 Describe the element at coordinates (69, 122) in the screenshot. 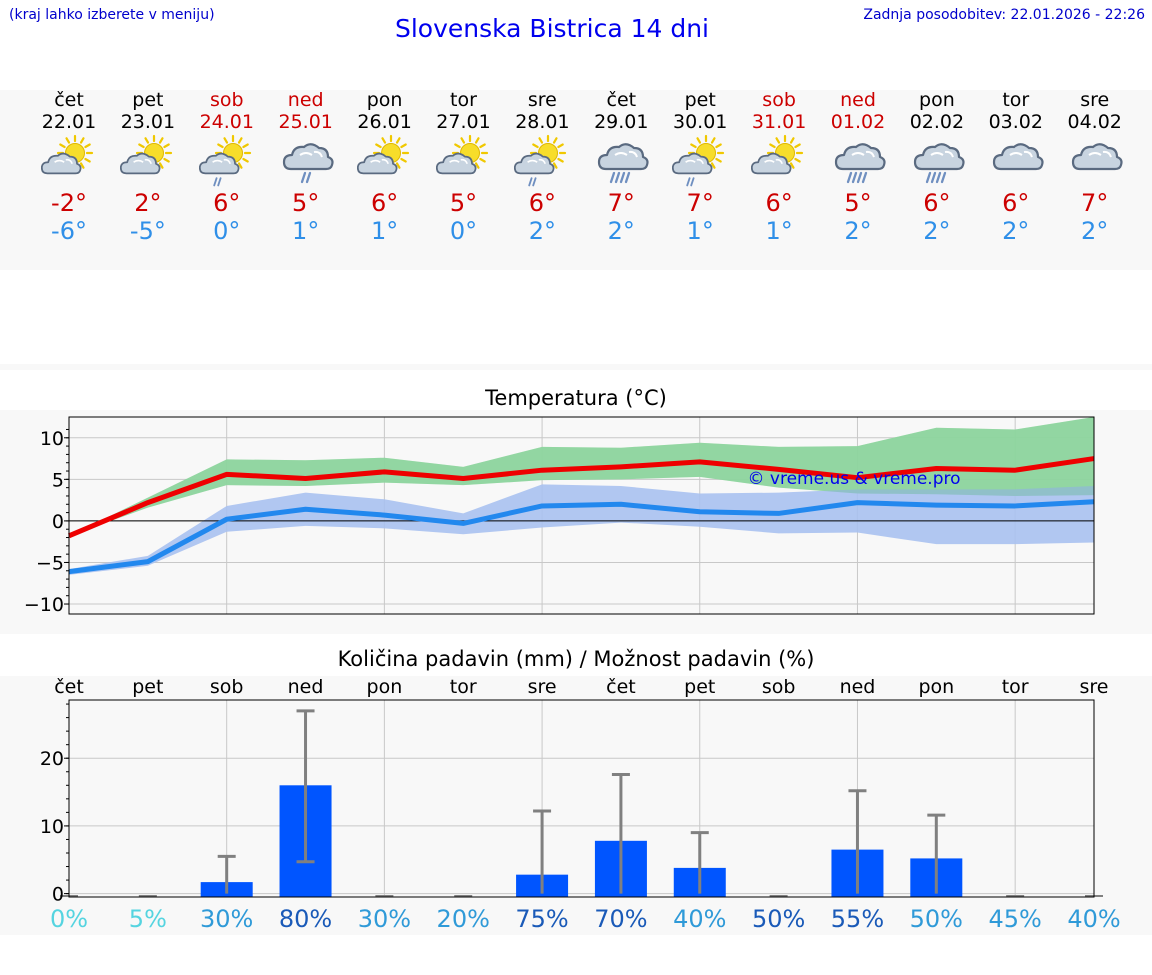

I see `day-date: 22.01` at that location.